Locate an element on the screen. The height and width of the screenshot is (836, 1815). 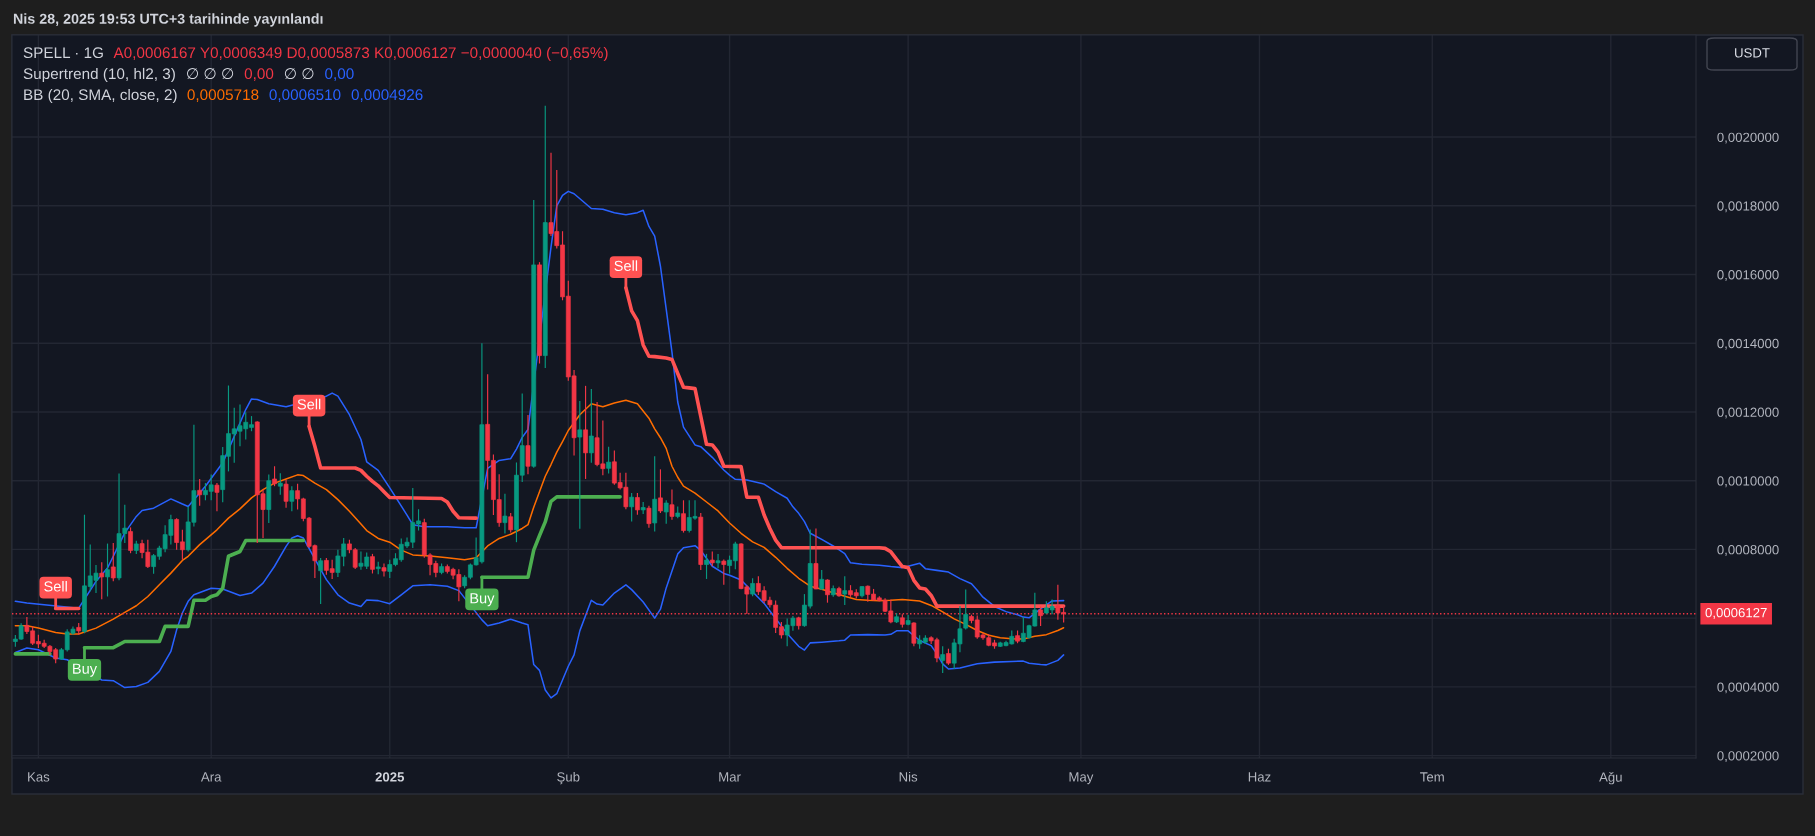
annotation: 0,0006510 is located at coordinates (305, 95).